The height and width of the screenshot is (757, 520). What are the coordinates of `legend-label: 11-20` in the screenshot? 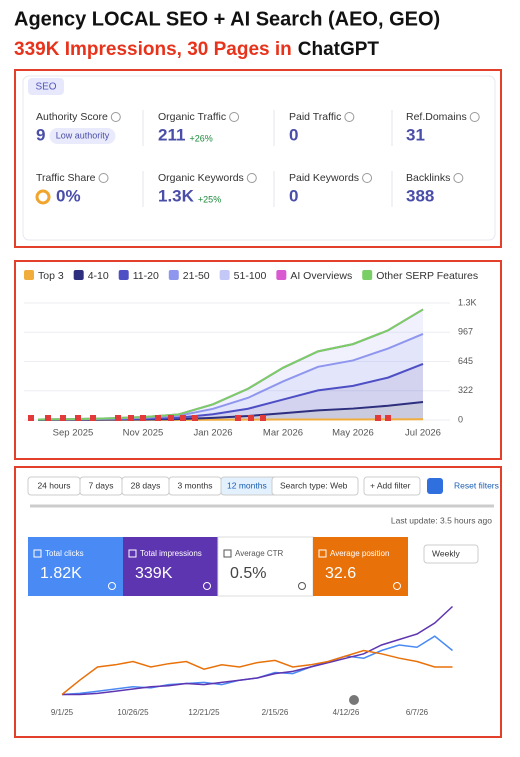 It's located at (146, 276).